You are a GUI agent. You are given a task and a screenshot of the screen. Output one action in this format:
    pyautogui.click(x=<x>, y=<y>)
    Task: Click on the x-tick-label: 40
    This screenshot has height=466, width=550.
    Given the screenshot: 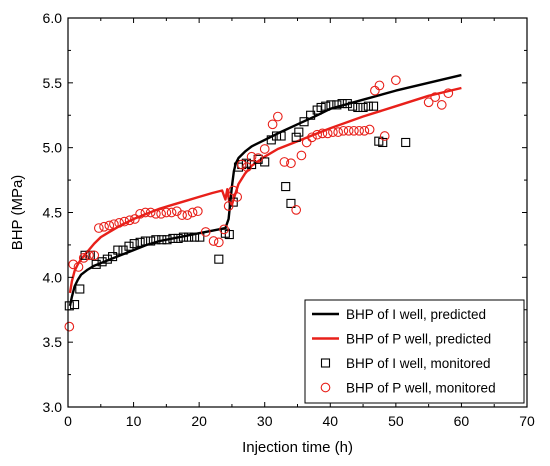 What is the action you would take?
    pyautogui.click(x=330, y=421)
    